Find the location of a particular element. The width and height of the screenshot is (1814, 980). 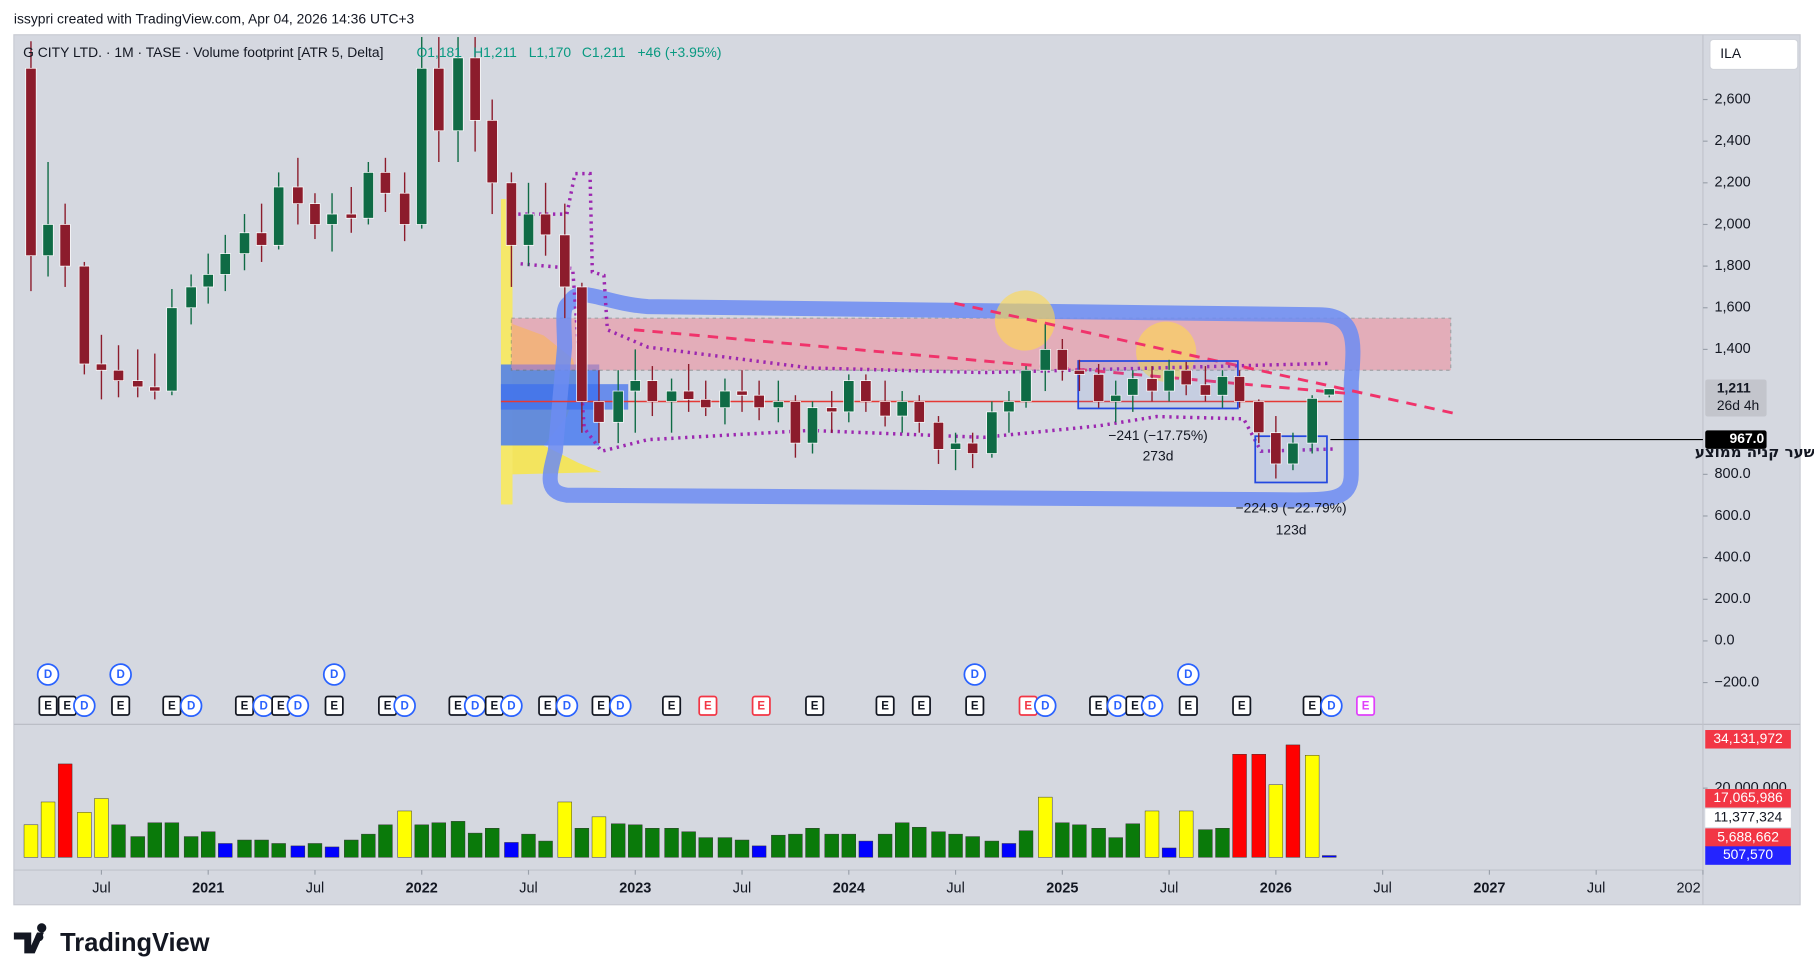

currency: ILA is located at coordinates (1731, 53).